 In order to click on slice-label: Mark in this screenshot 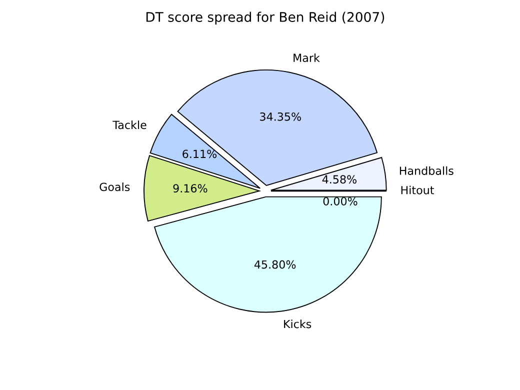, I will do `click(307, 57)`.